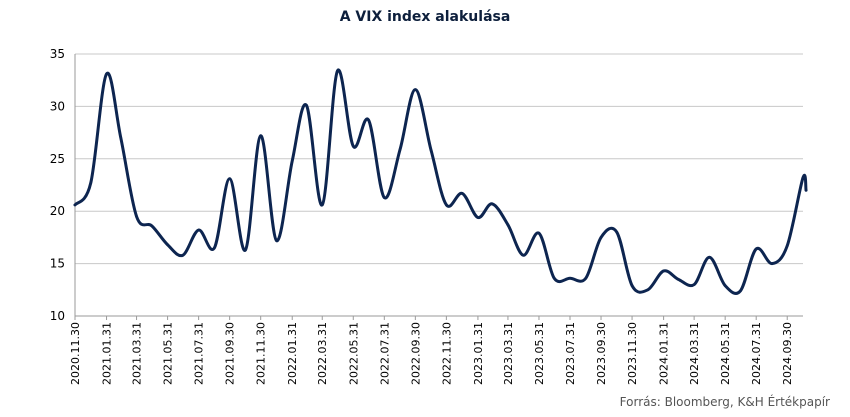 The image size is (850, 417). Describe the element at coordinates (508, 353) in the screenshot. I see `x-tick-label: 2023.03.31` at that location.